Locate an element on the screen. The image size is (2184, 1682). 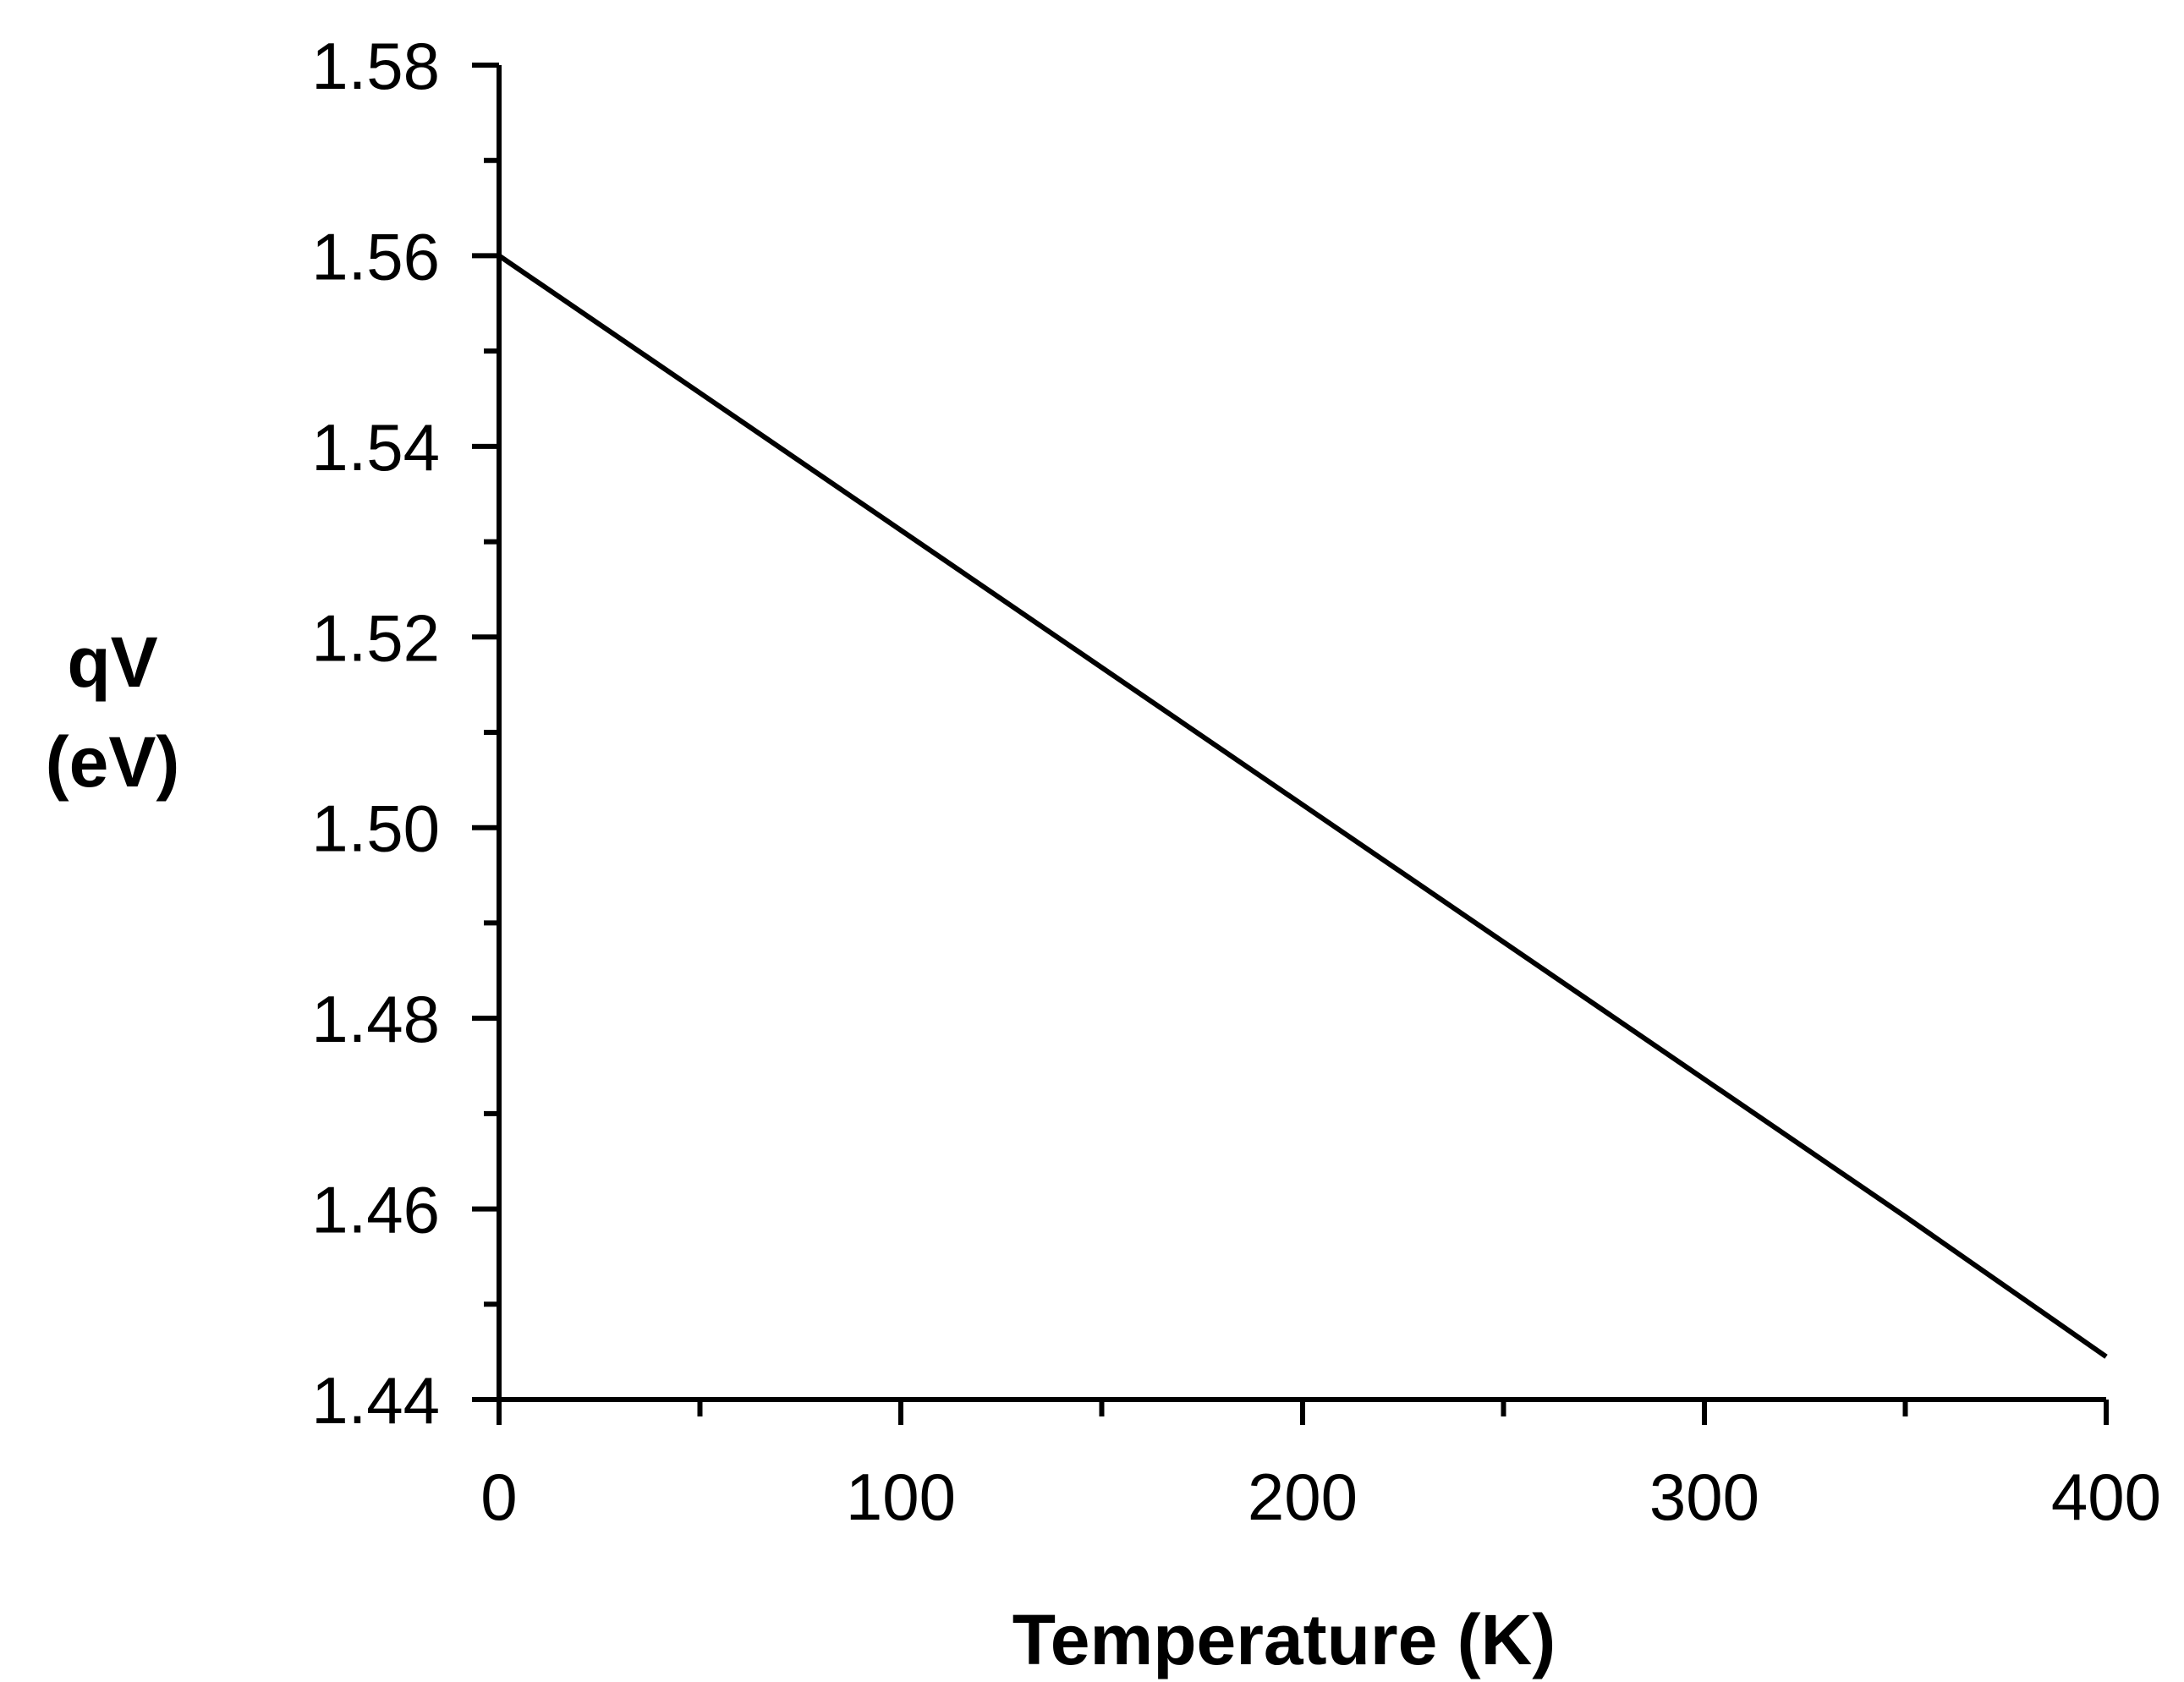
x-tick-label: 200 is located at coordinates (1303, 1497).